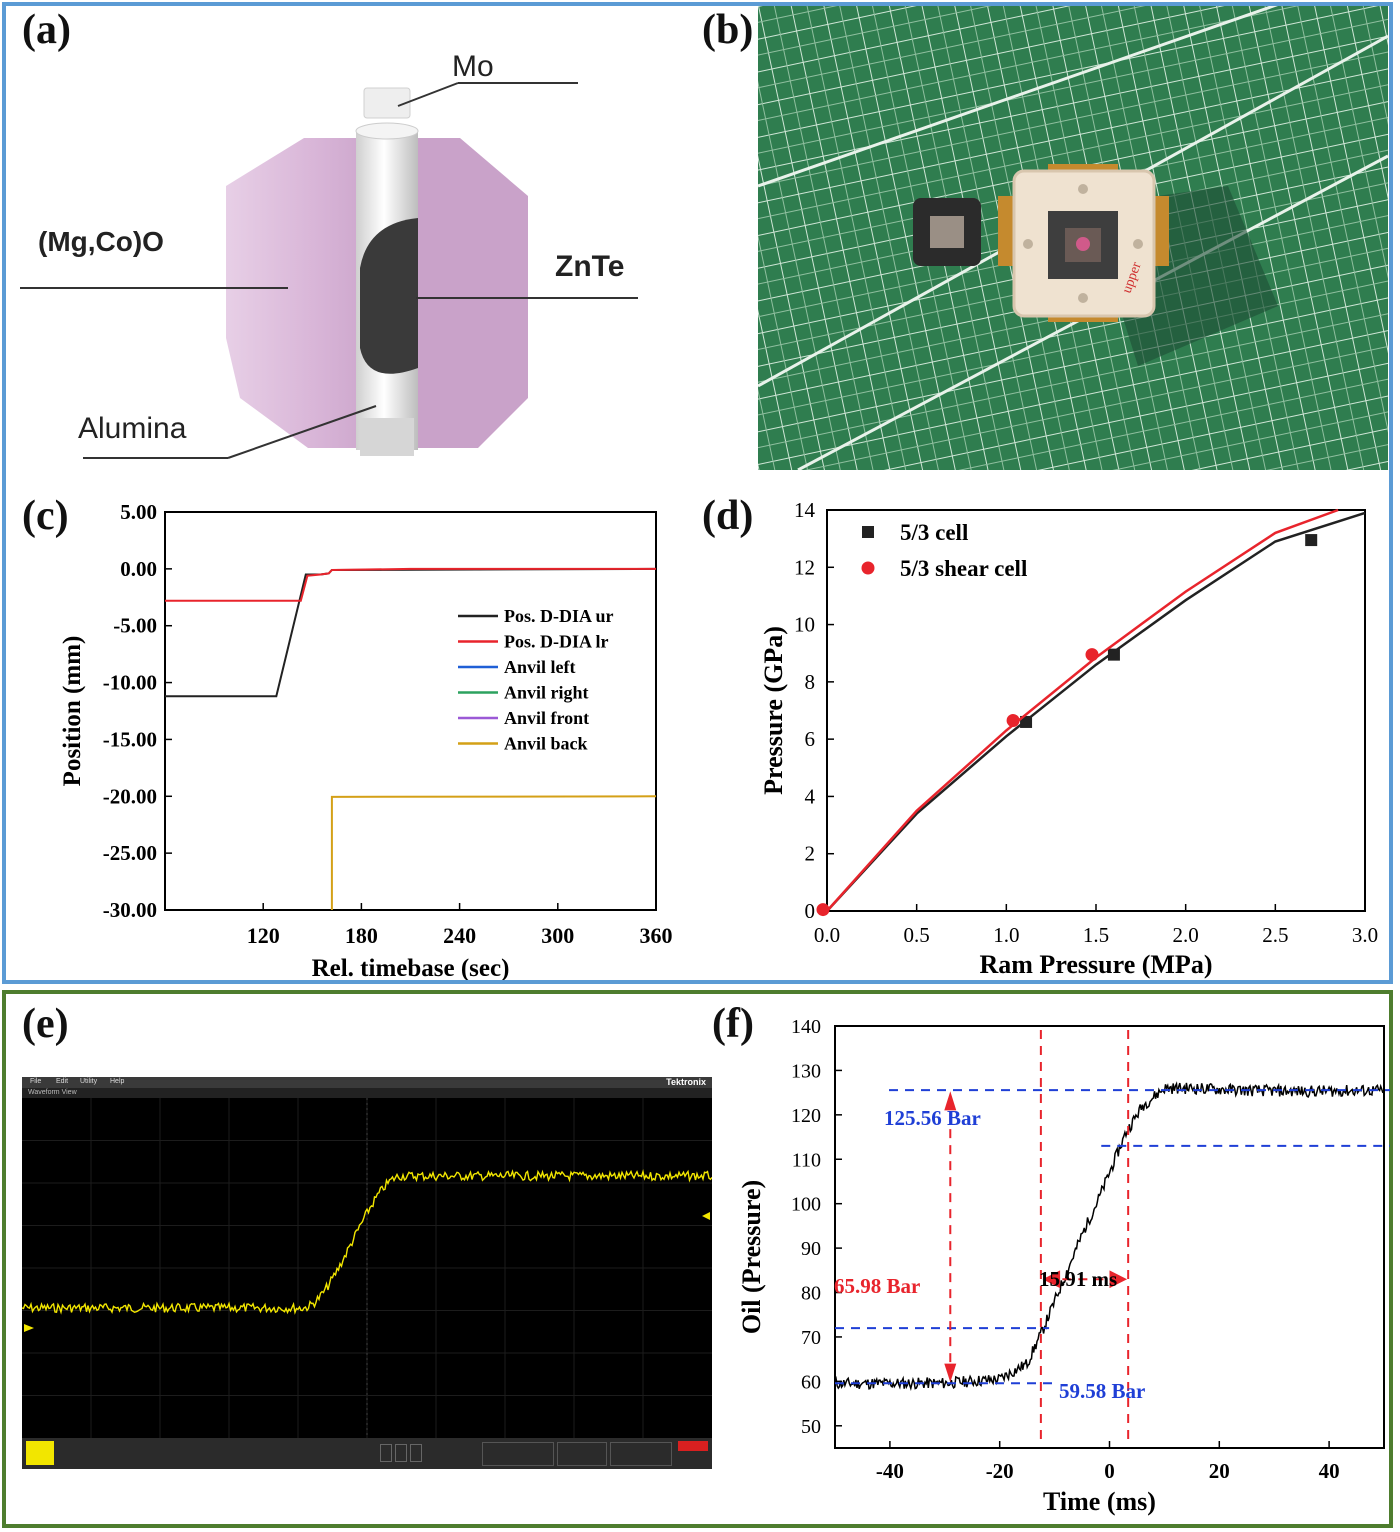 The width and height of the screenshot is (1400, 1532). What do you see at coordinates (1006, 935) in the screenshot?
I see `x-tick-label: 1.0` at bounding box center [1006, 935].